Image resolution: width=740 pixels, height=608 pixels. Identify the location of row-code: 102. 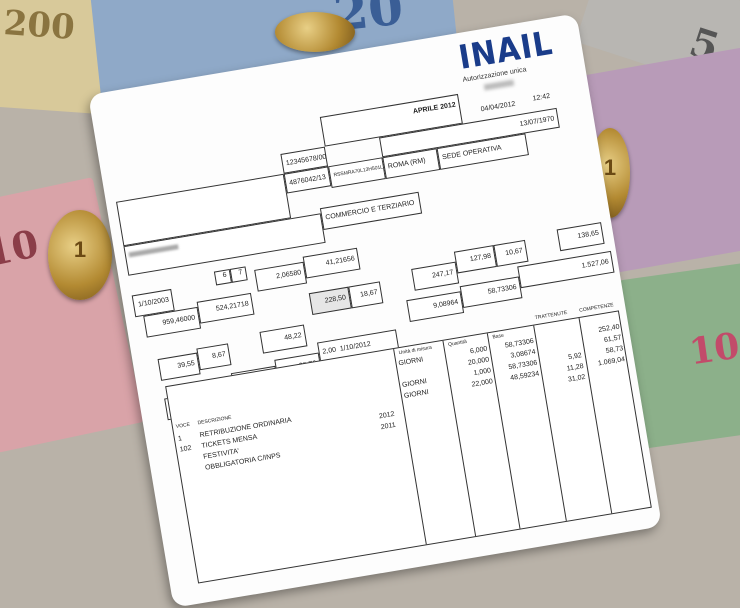
(185, 449).